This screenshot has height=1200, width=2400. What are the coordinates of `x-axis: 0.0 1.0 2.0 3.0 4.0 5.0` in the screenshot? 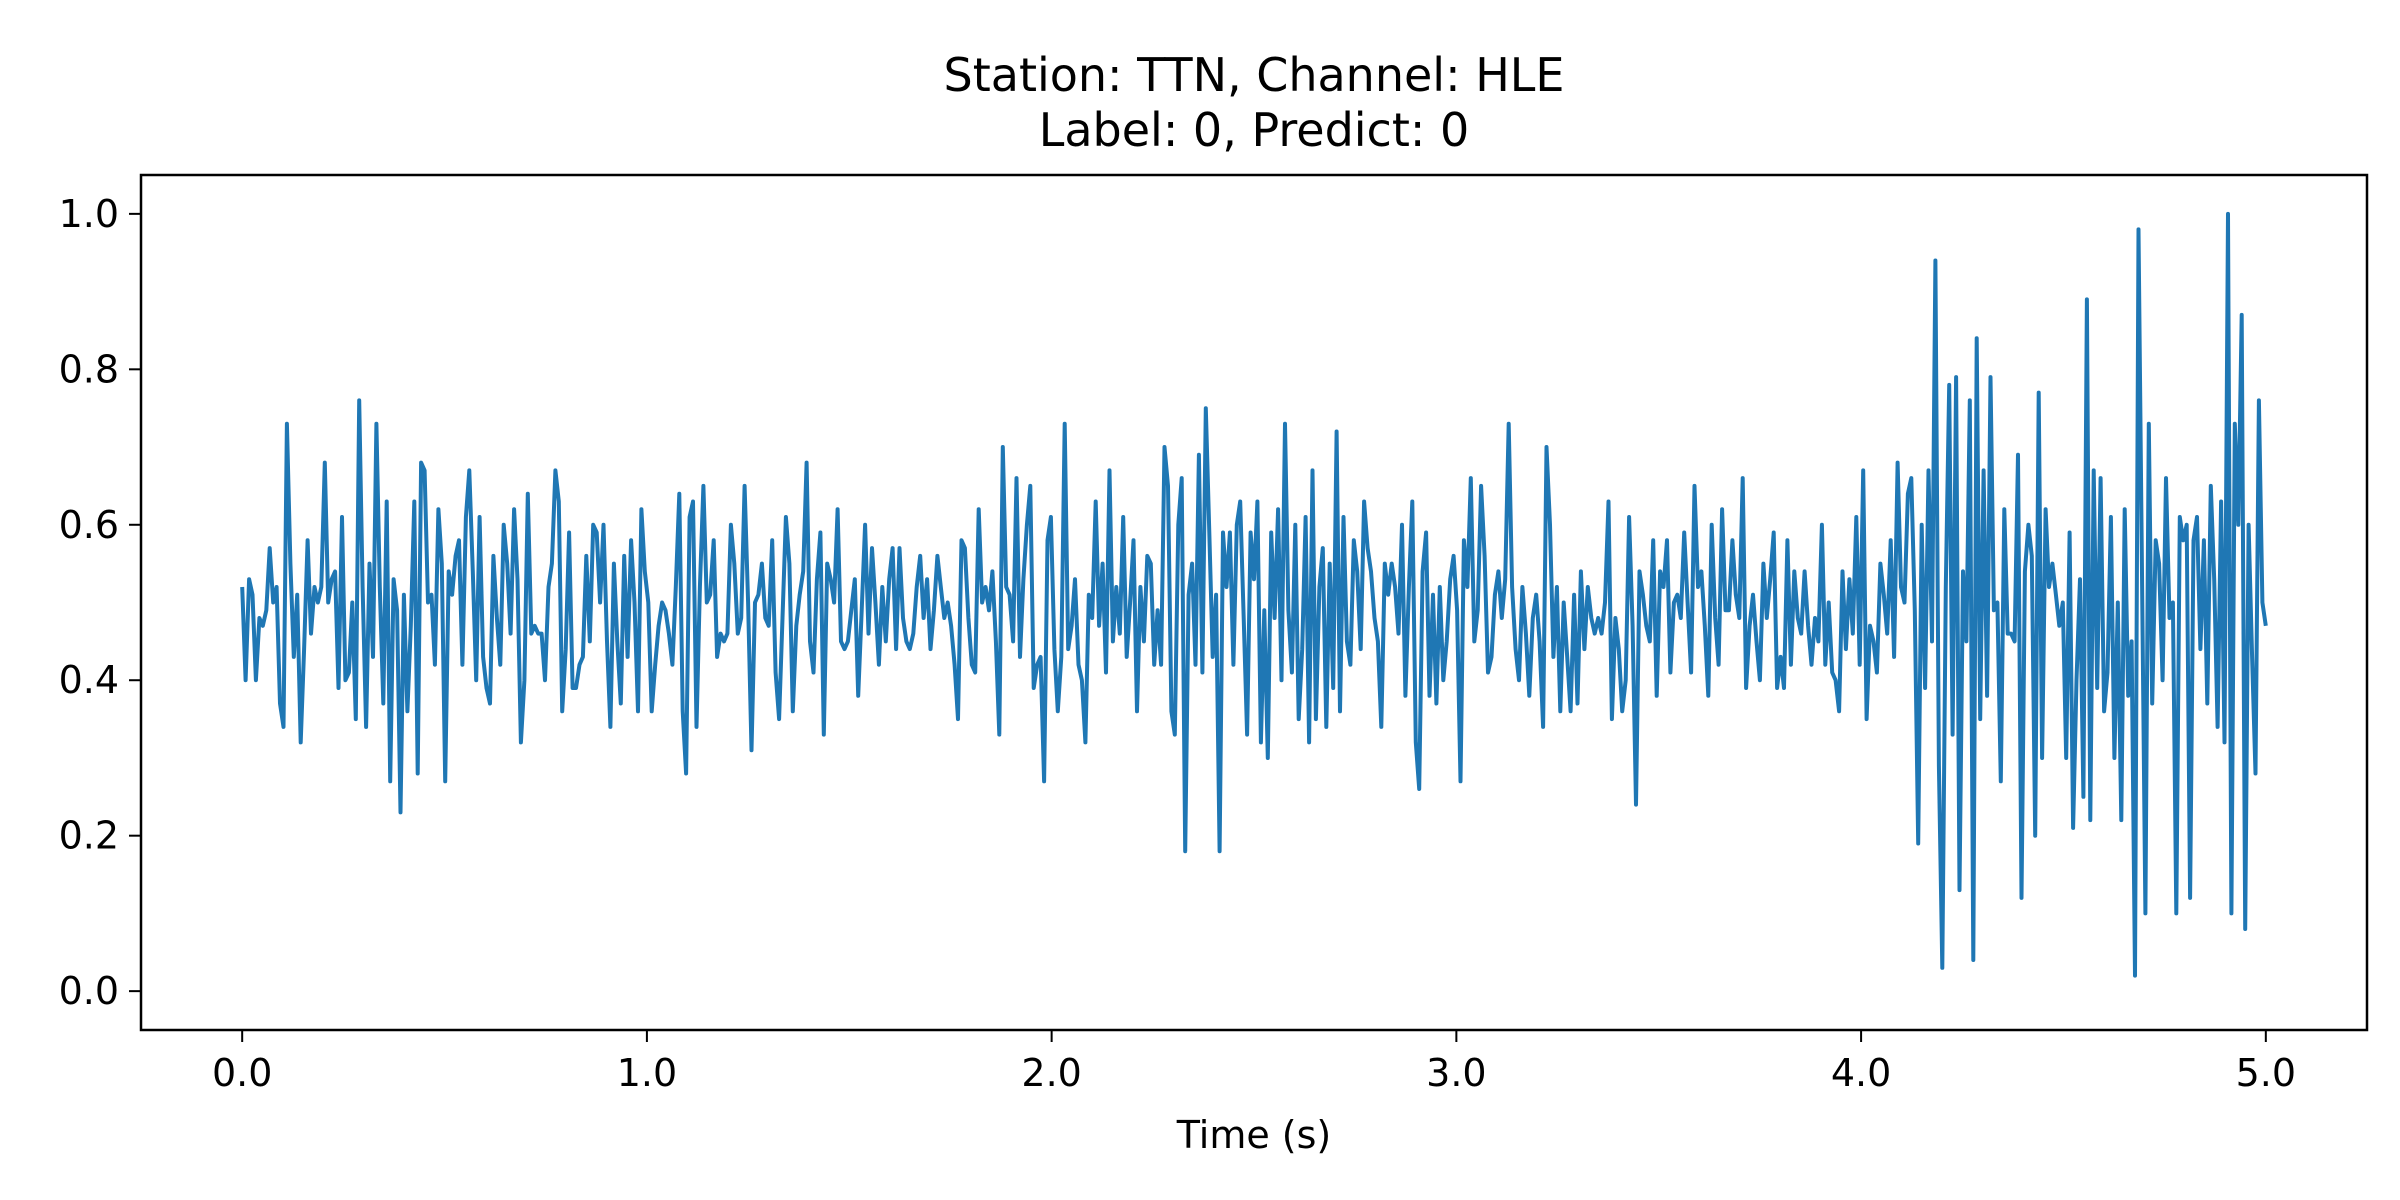 It's located at (1254, 1062).